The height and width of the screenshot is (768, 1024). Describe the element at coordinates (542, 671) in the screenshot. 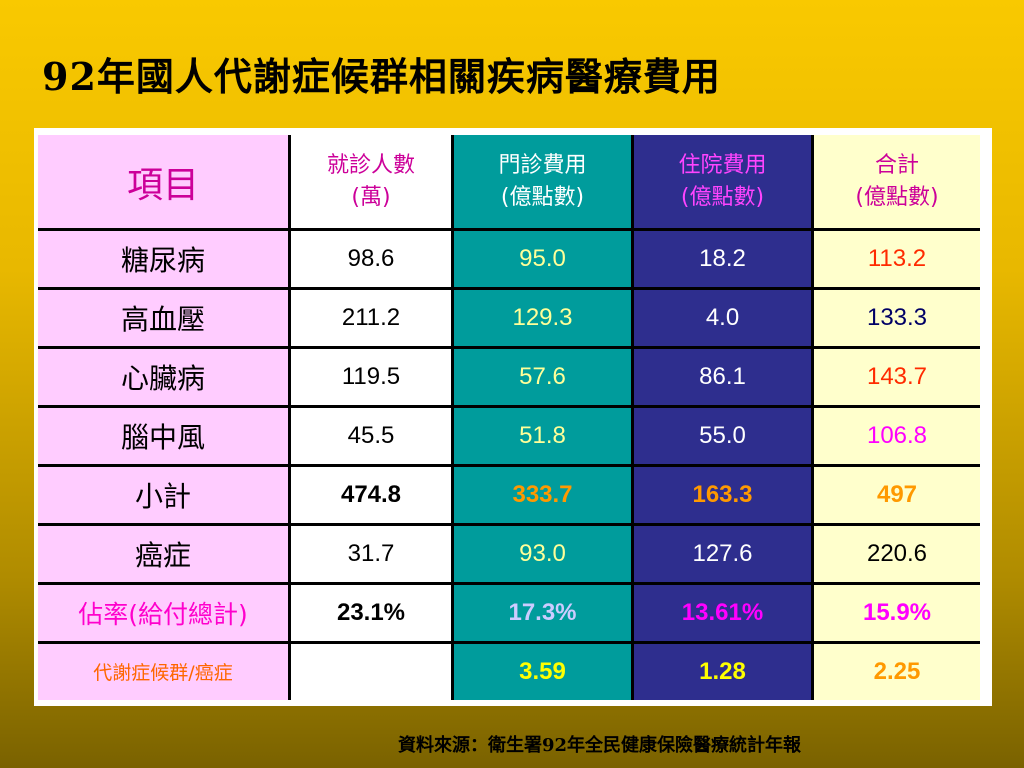

I see `cell-outpatient: 3.59` at that location.